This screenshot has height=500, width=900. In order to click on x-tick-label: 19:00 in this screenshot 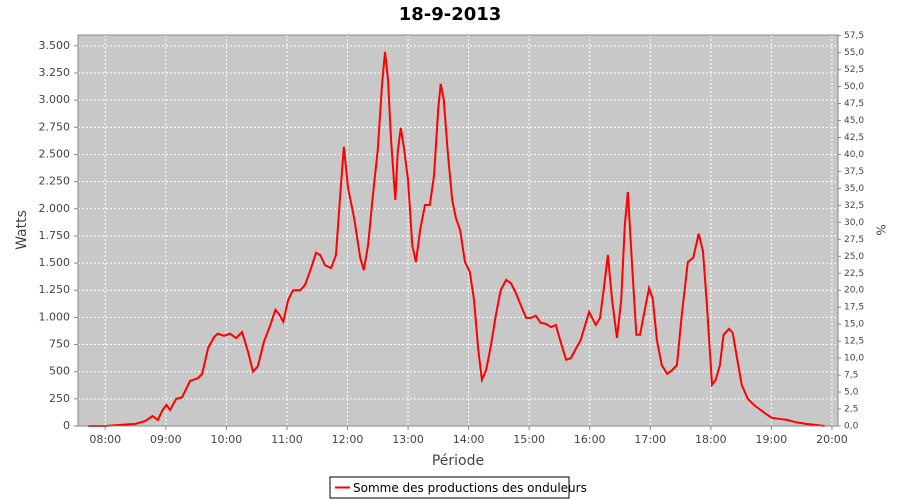, I will do `click(772, 439)`.